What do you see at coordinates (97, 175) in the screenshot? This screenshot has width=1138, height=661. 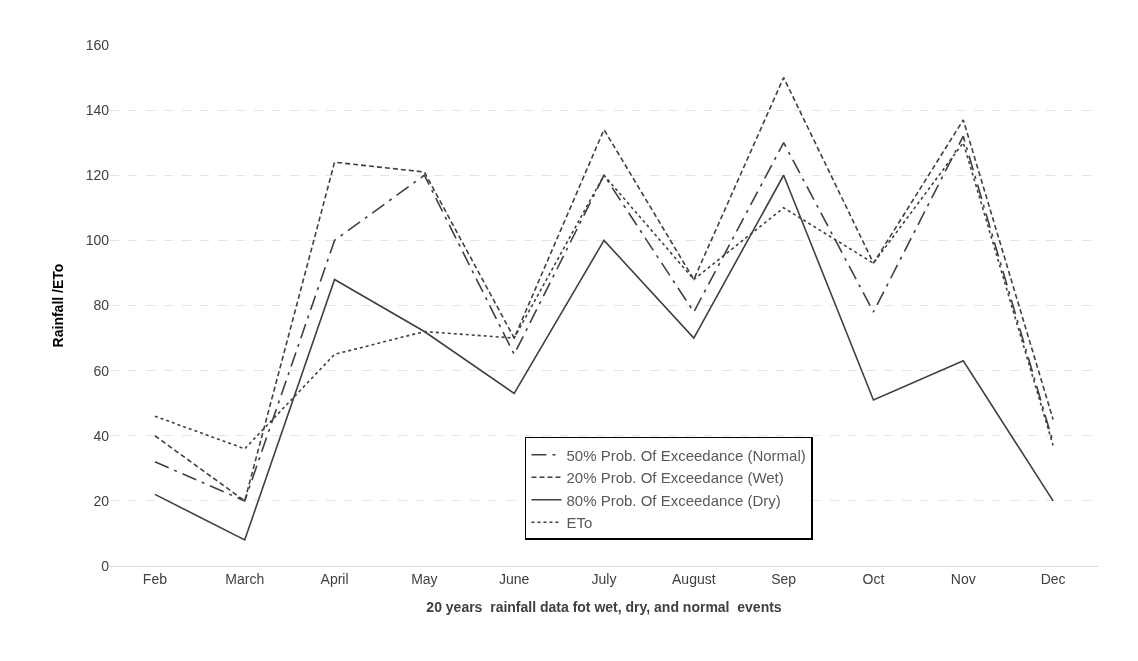 I see `y-tick-label: 120` at bounding box center [97, 175].